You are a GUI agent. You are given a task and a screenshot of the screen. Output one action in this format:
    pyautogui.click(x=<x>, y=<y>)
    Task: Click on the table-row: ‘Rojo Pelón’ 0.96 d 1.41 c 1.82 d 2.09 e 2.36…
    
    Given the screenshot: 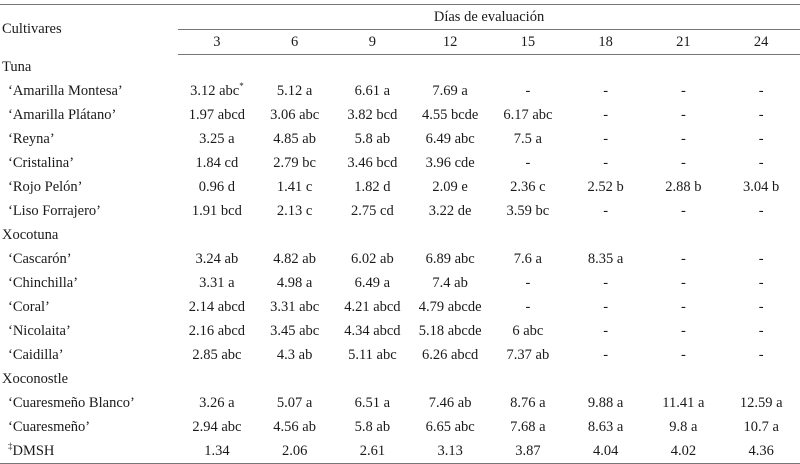 What is the action you would take?
    pyautogui.click(x=400, y=187)
    